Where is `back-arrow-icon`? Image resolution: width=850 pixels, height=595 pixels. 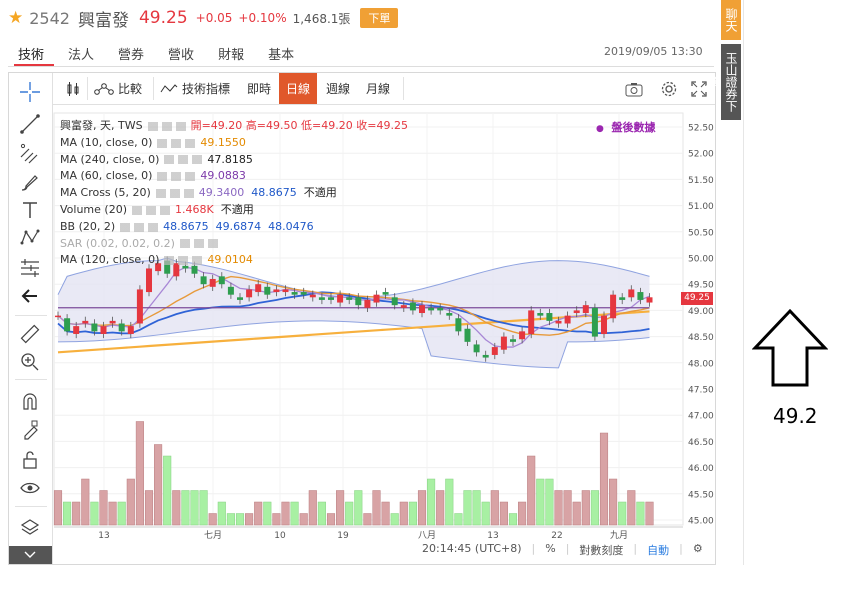
back-arrow-icon is located at coordinates (30, 296).